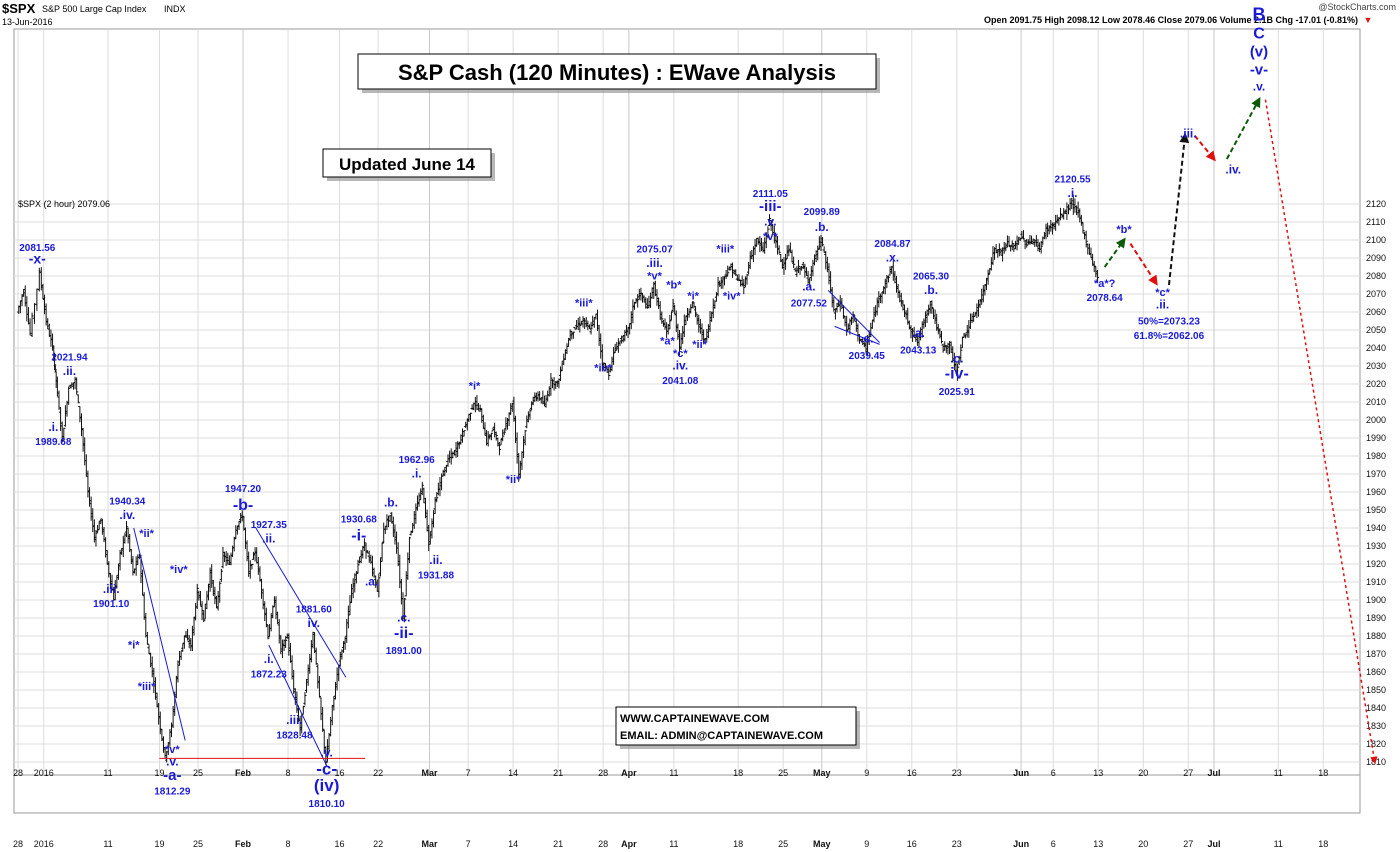 This screenshot has height=852, width=1400. Describe the element at coordinates (175, 9) in the screenshot. I see `exchange-label: INDX` at that location.